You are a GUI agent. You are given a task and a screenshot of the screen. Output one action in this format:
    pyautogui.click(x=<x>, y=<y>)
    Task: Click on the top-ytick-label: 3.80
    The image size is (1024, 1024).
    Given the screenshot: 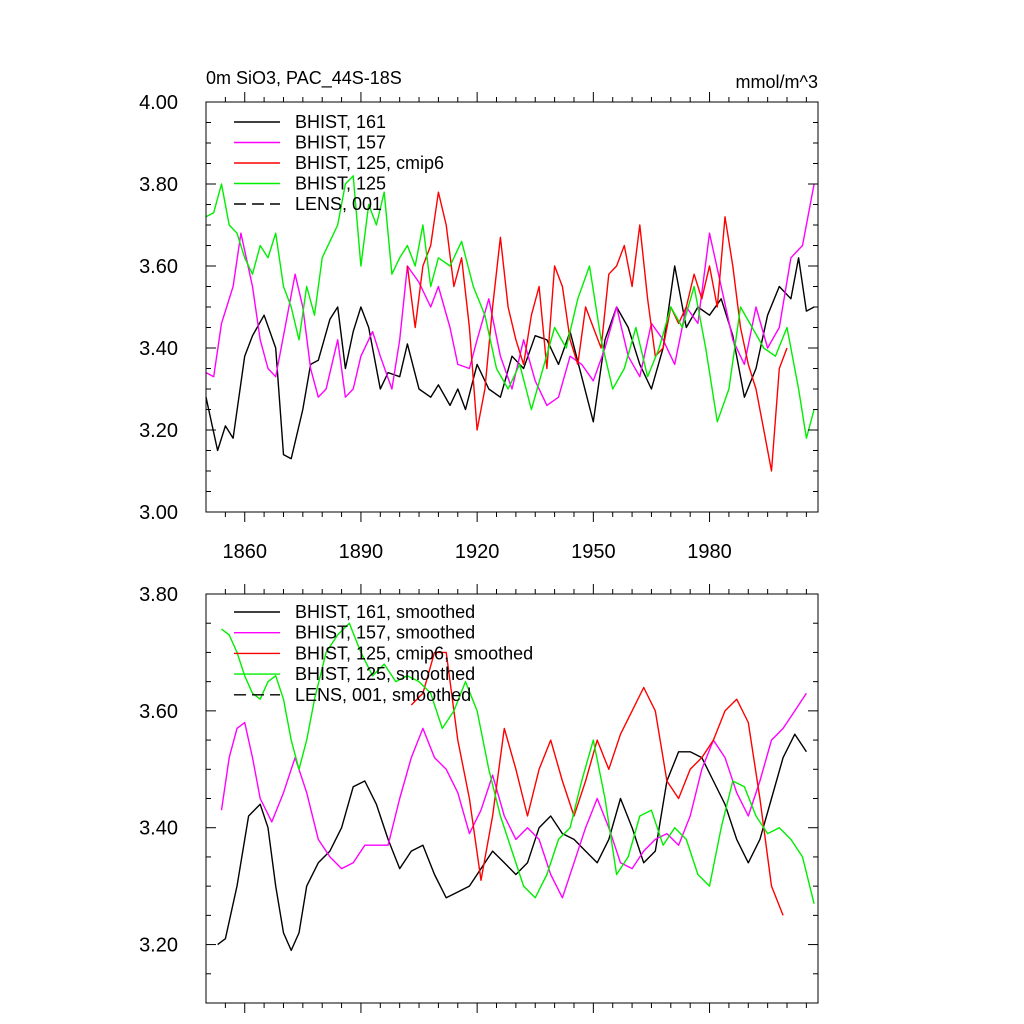 What is the action you would take?
    pyautogui.click(x=158, y=185)
    